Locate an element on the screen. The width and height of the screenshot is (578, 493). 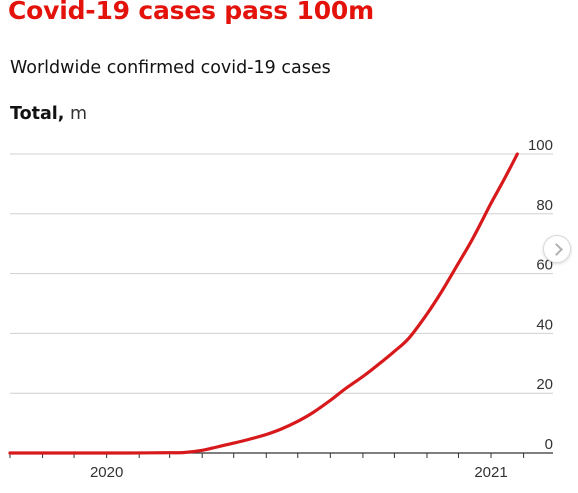
chart-subtitle: Worldwide confirmed covid-19 cases is located at coordinates (170, 68).